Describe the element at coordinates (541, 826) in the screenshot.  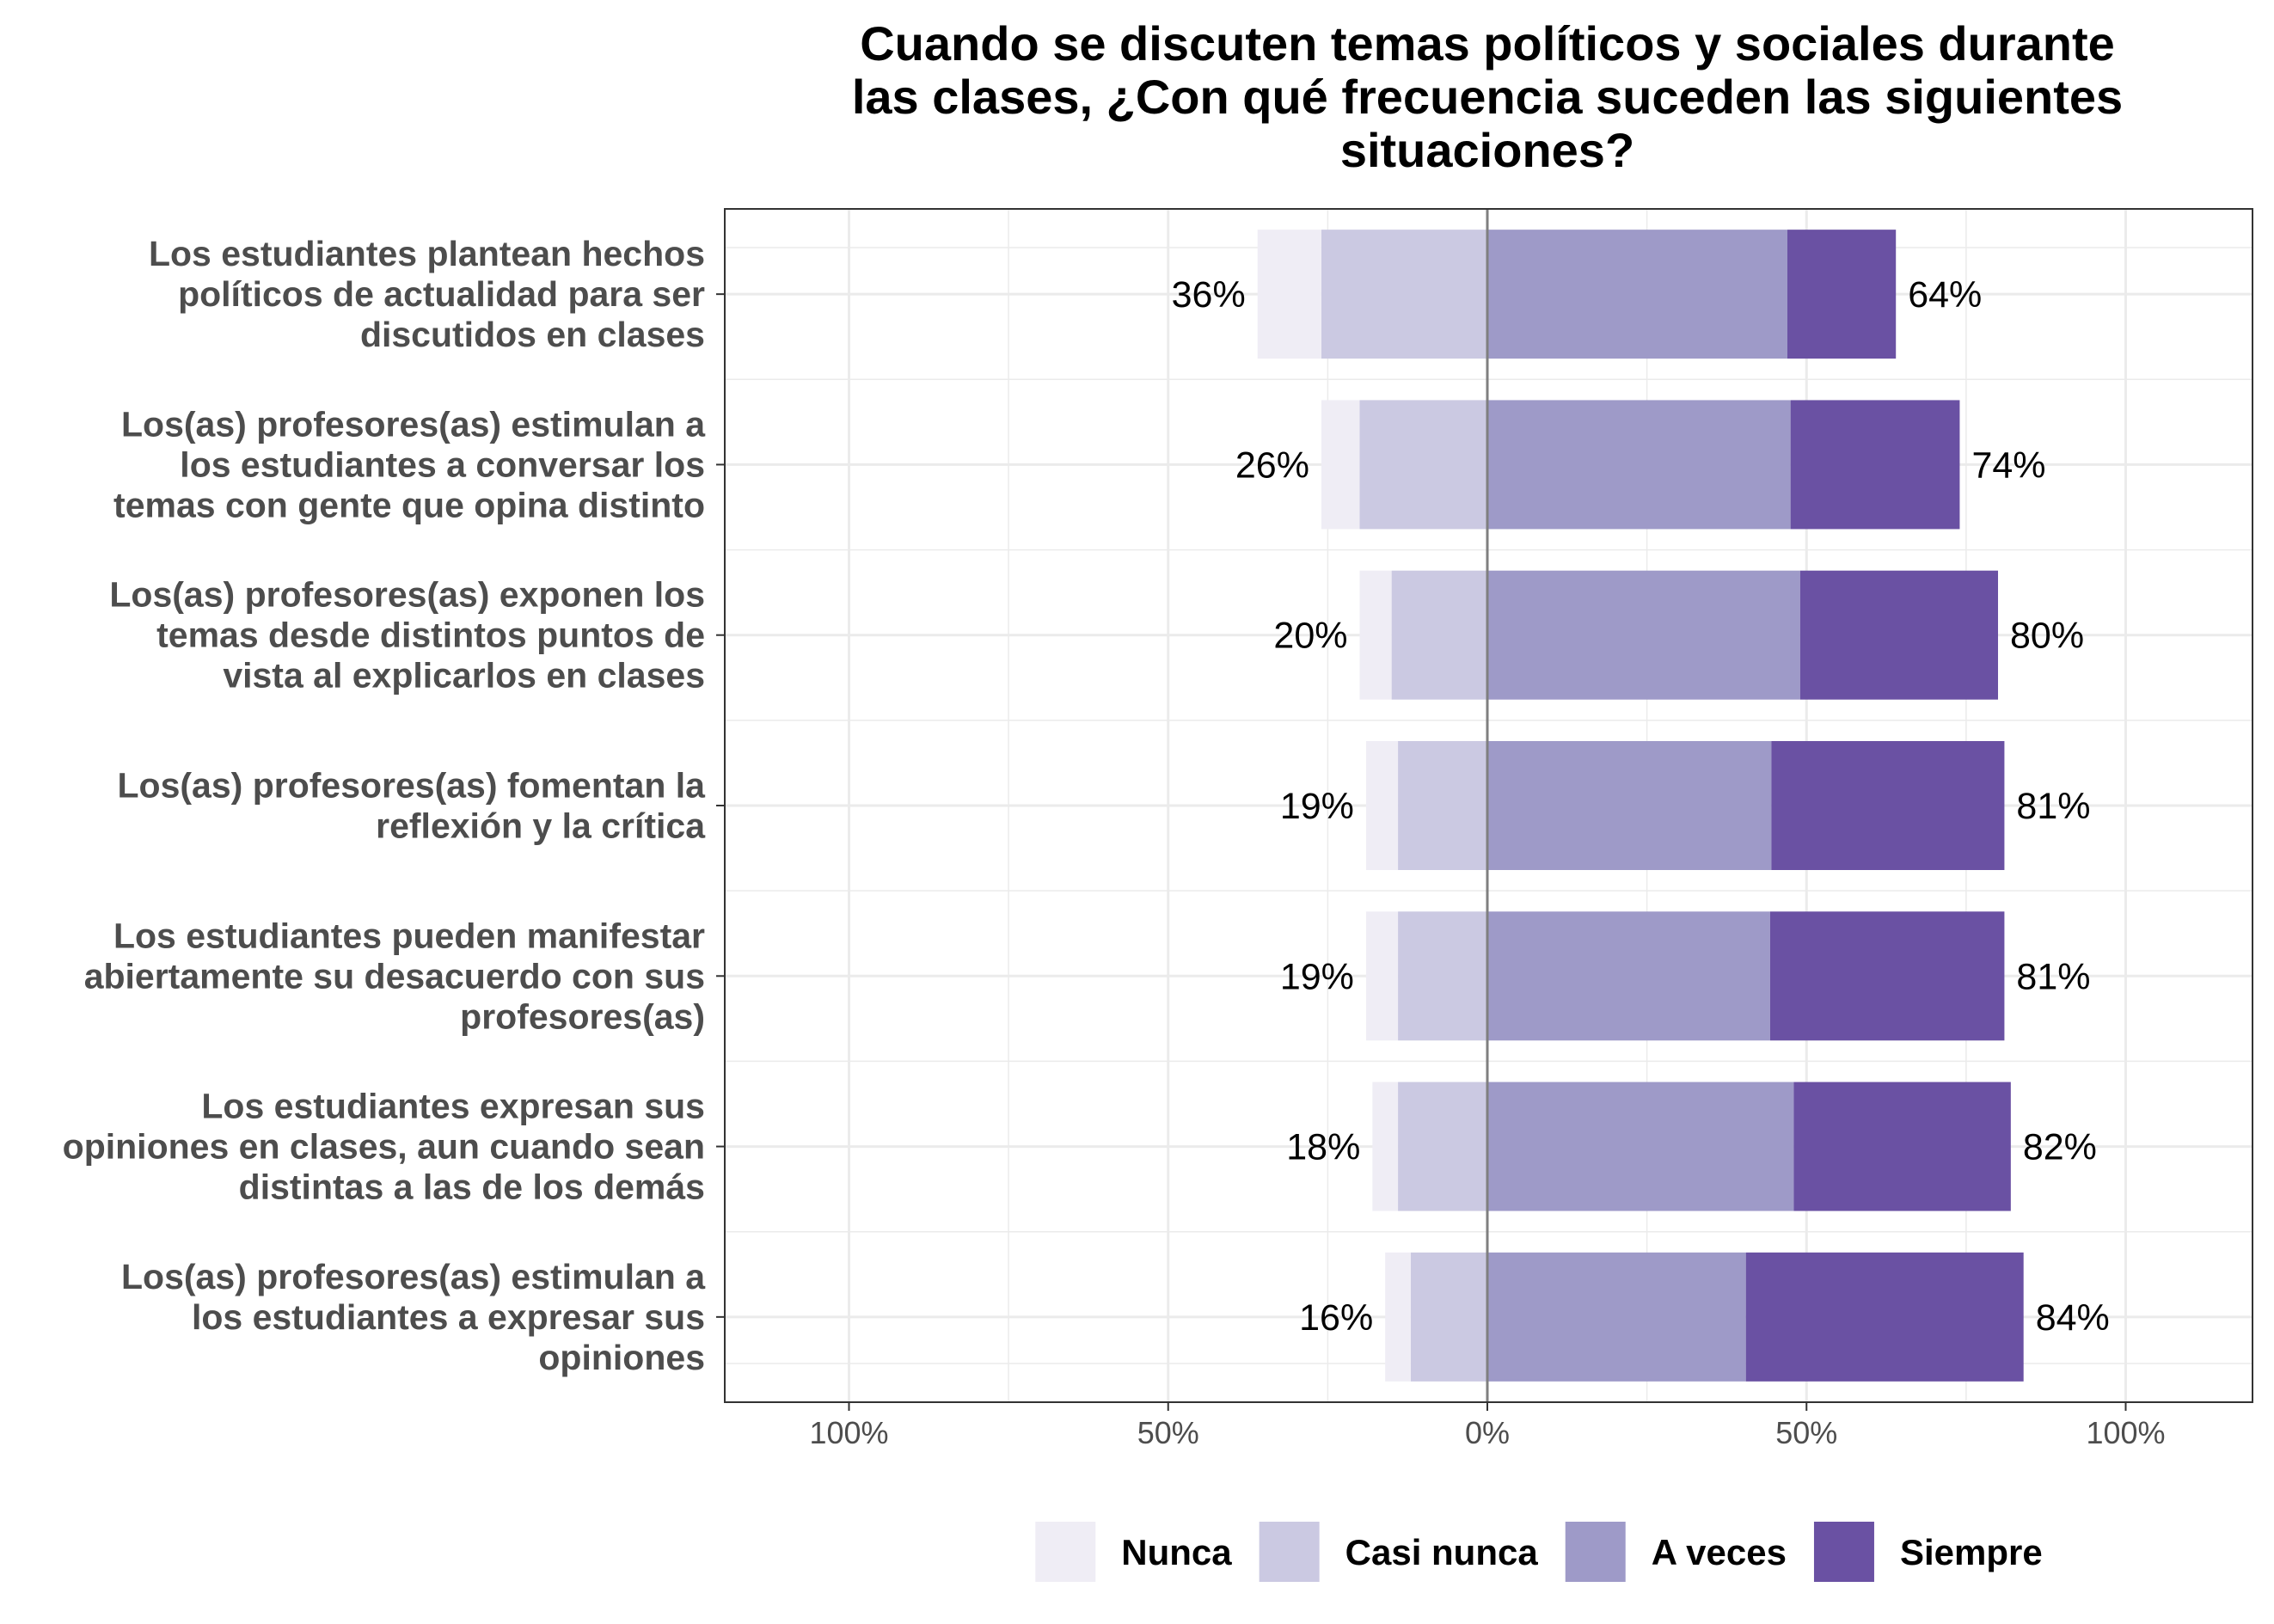
I see `category-label-line: reflexión y la crítica` at that location.